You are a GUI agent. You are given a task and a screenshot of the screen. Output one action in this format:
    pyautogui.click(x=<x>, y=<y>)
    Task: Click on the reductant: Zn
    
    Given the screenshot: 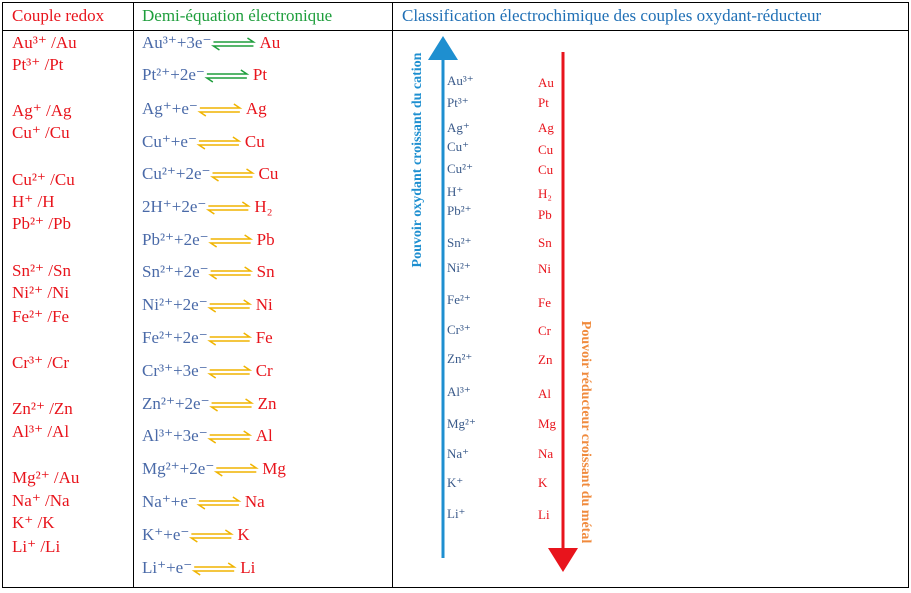 What is the action you would take?
    pyautogui.click(x=545, y=359)
    